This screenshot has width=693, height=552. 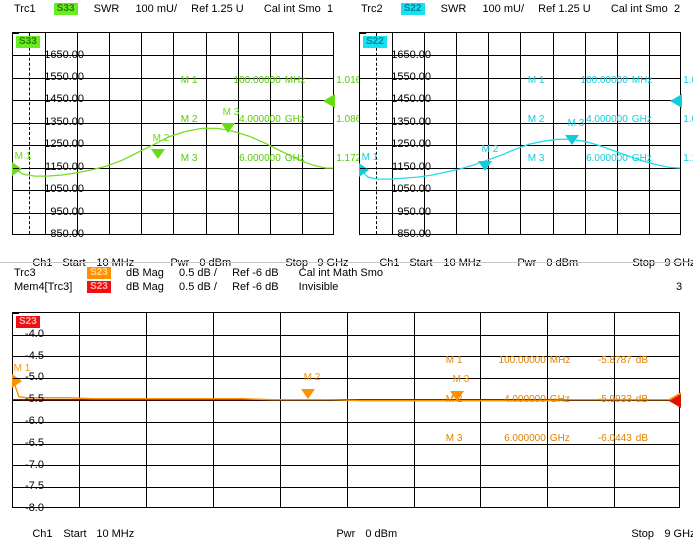 I want to click on trc2-param-badge: S22, so click(x=412, y=9).